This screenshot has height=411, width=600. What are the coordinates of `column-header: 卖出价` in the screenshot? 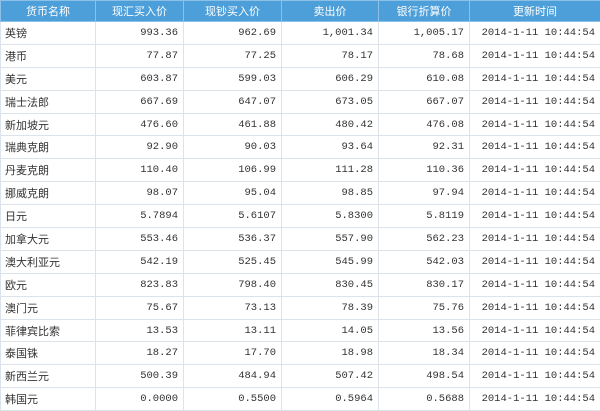 It's located at (330, 11).